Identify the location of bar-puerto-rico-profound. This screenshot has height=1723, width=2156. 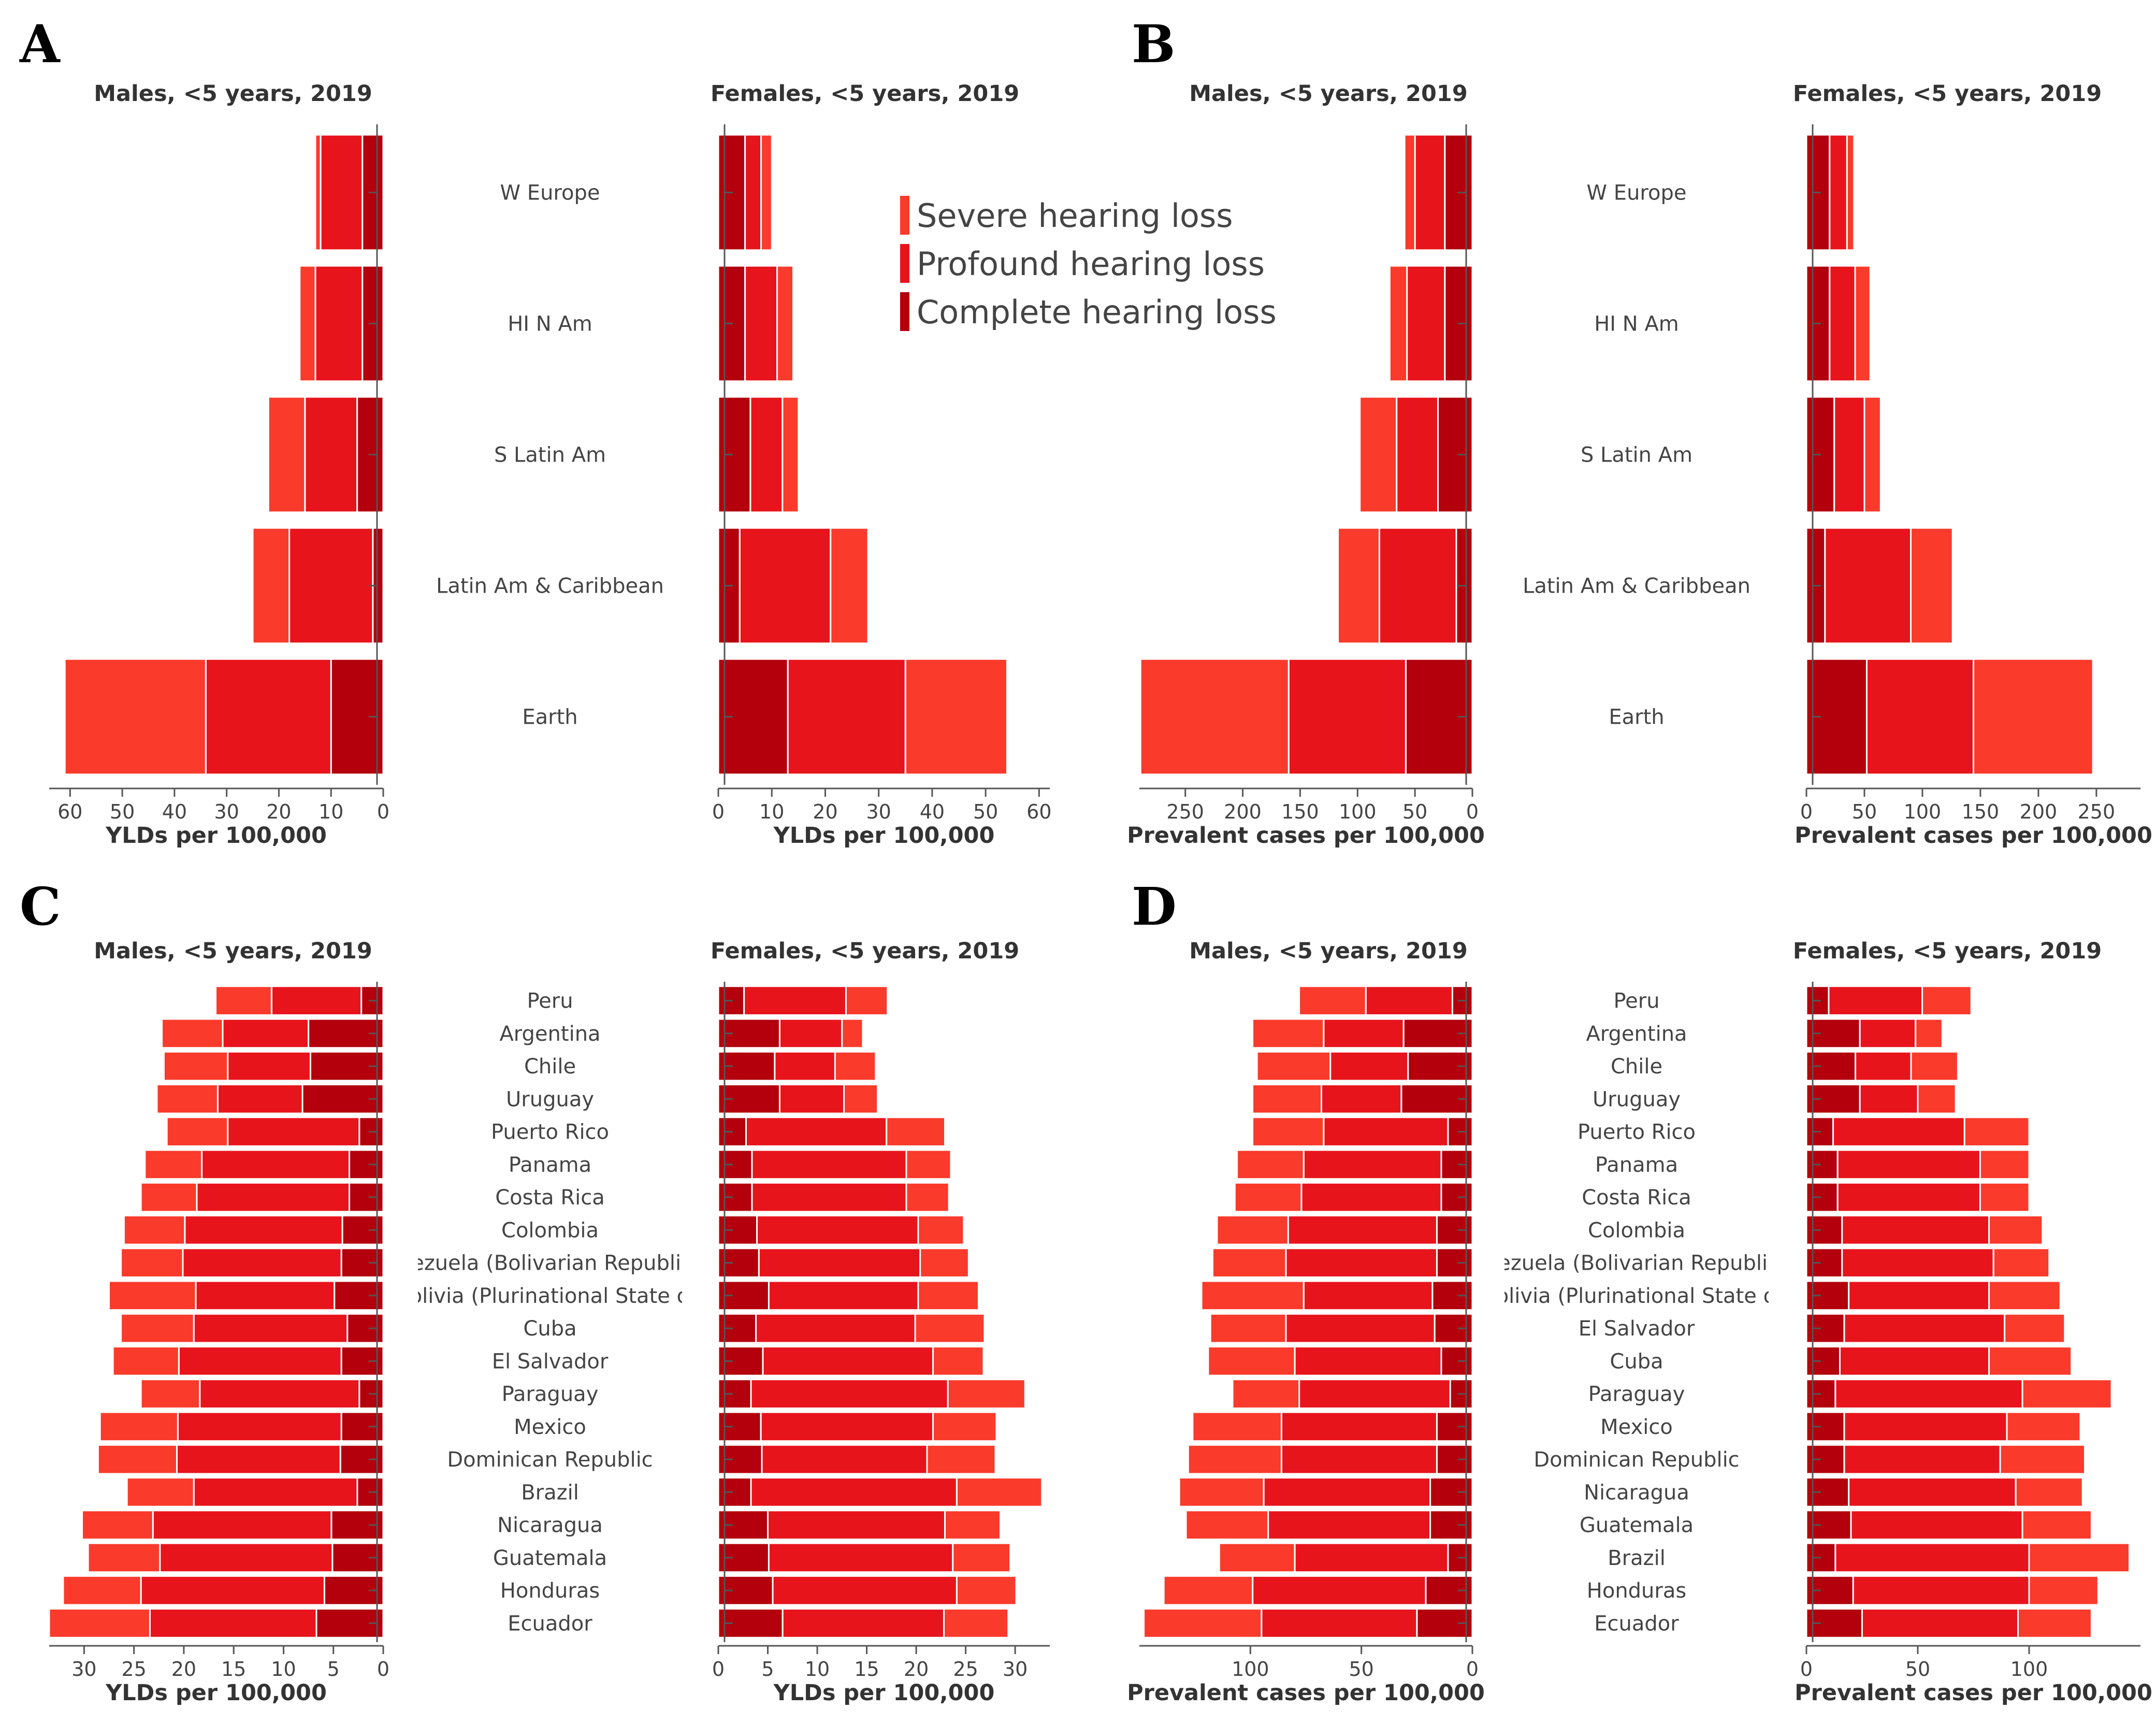
(293, 1132).